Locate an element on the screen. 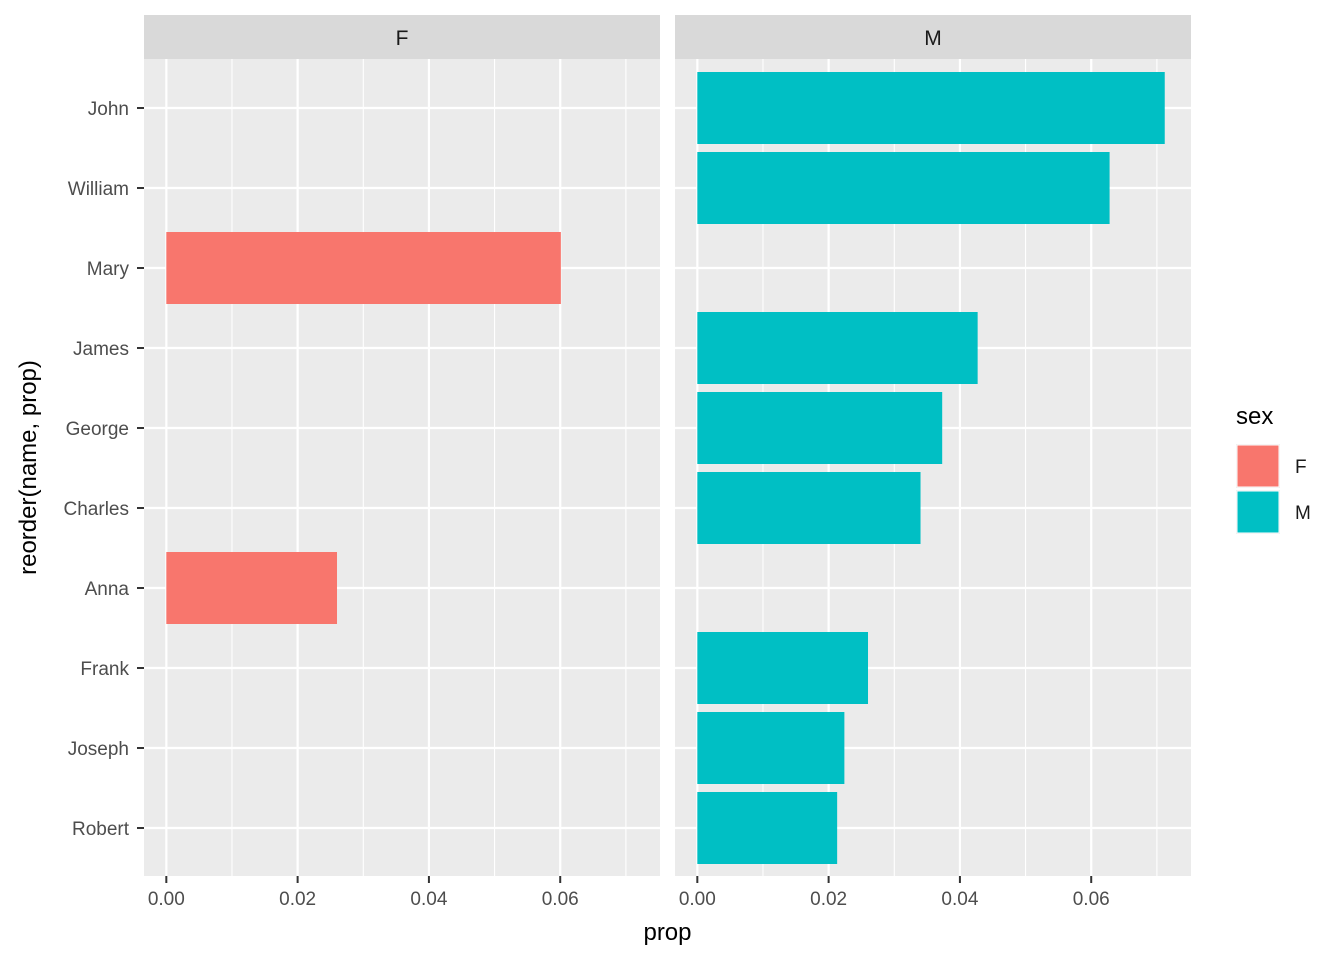  bar-M-frank is located at coordinates (783, 668).